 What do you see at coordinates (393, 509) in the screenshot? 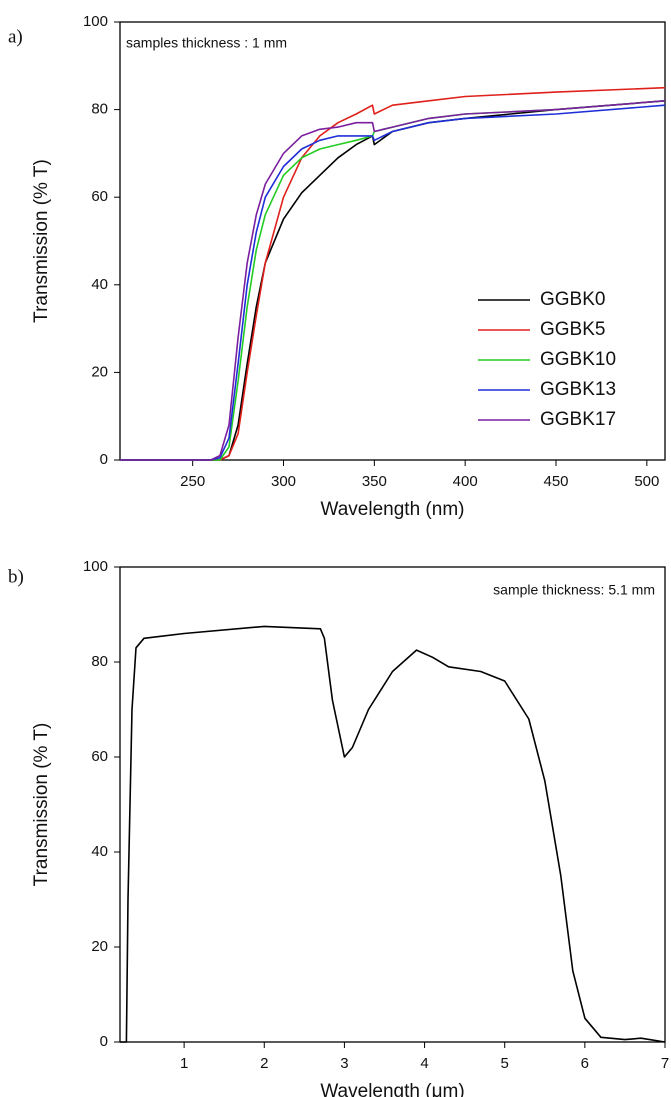
I see `x-axis-title: Wavelength (nm)` at bounding box center [393, 509].